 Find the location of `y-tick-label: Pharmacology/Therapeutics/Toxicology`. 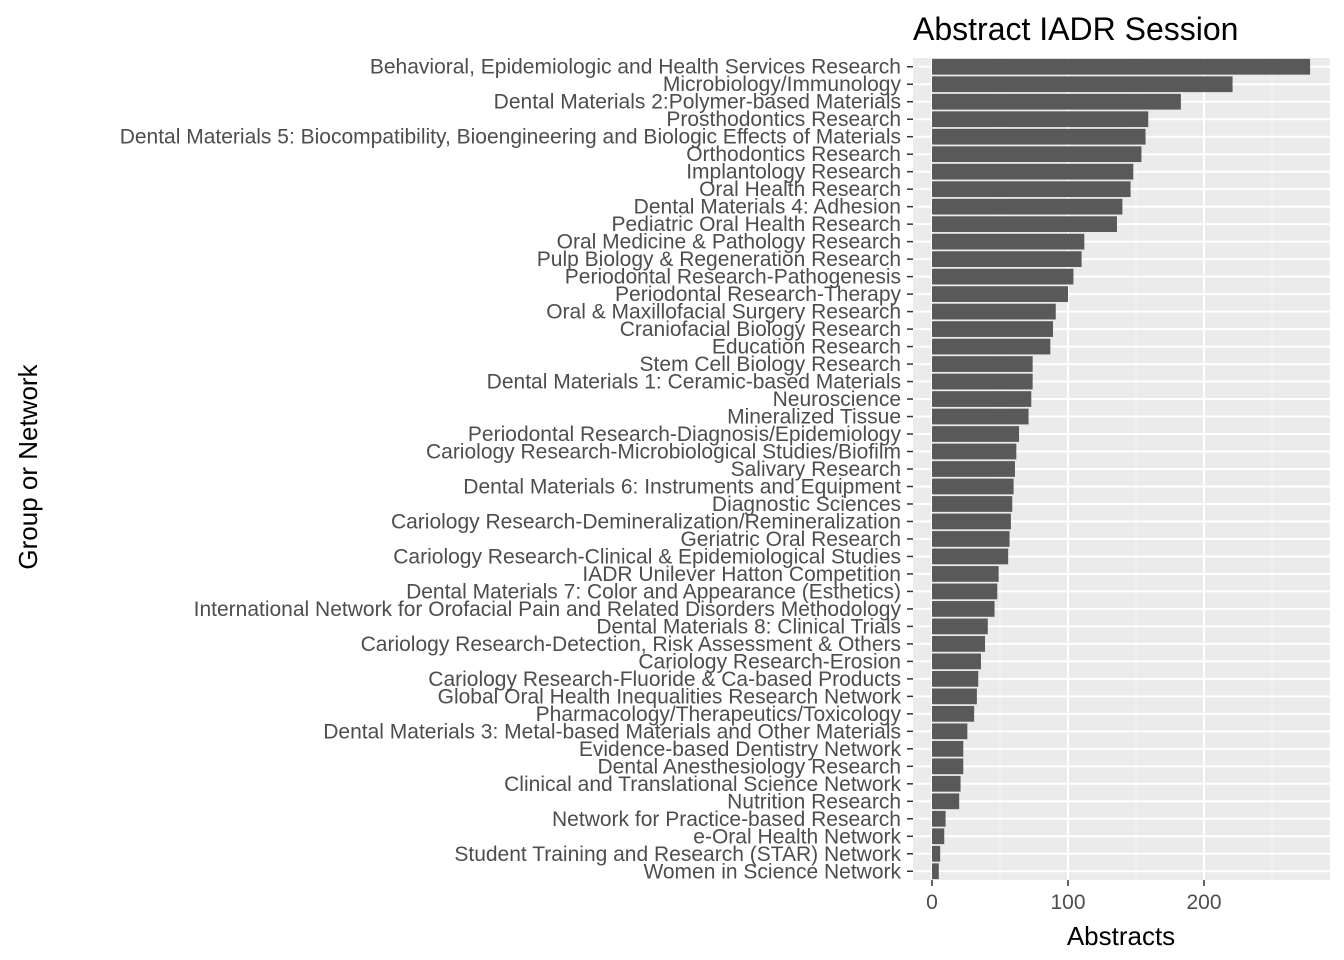

y-tick-label: Pharmacology/Therapeutics/Toxicology is located at coordinates (719, 714).